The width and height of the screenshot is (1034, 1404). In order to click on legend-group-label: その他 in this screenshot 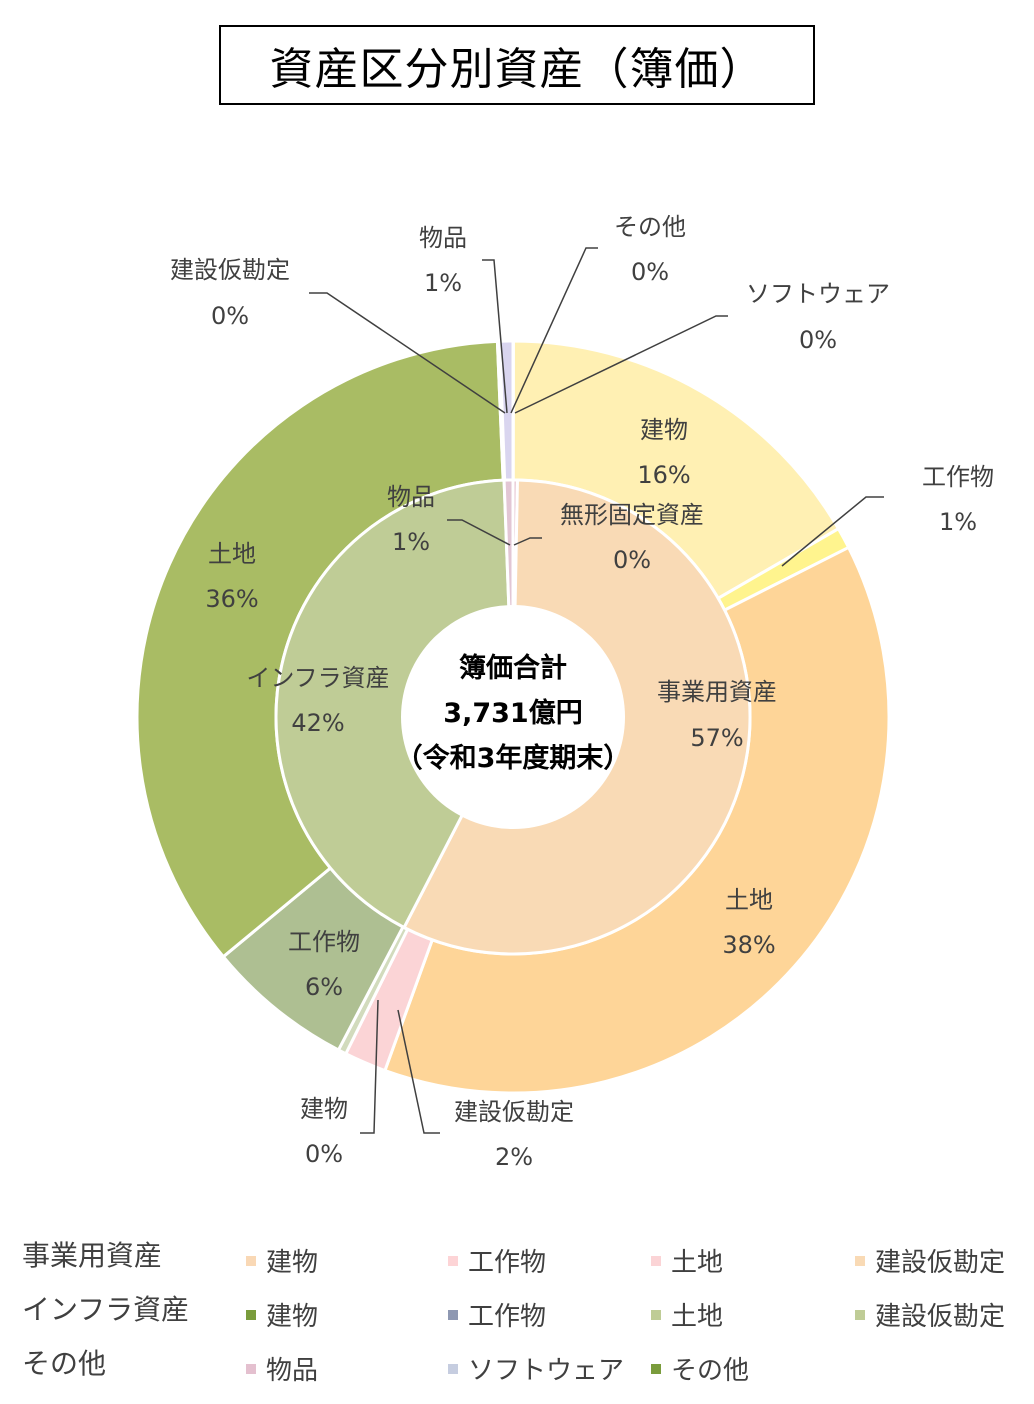, I will do `click(64, 1363)`.